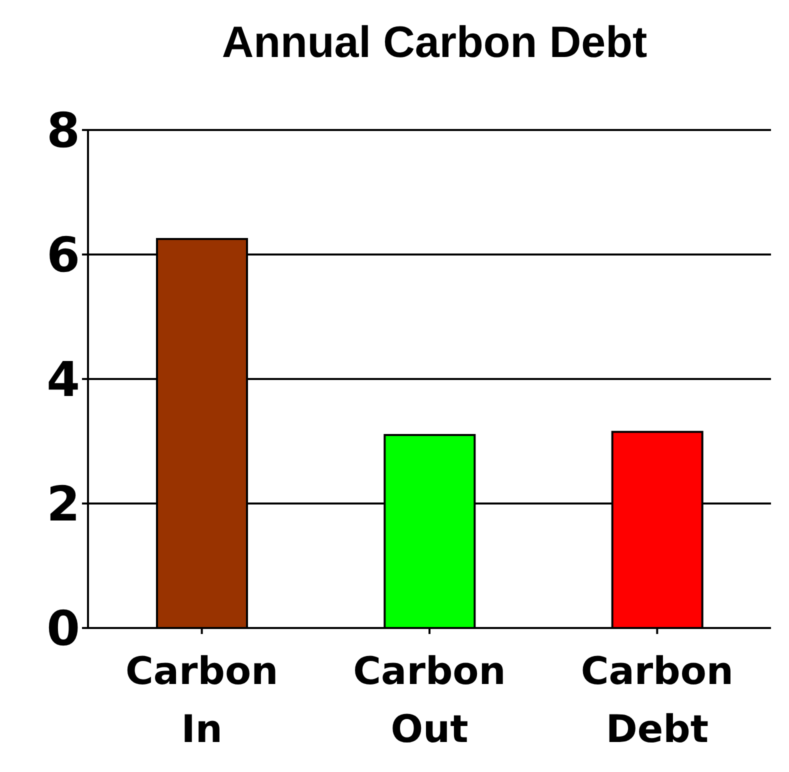 The image size is (789, 772). What do you see at coordinates (63, 629) in the screenshot?
I see `y-tick-label: 0` at bounding box center [63, 629].